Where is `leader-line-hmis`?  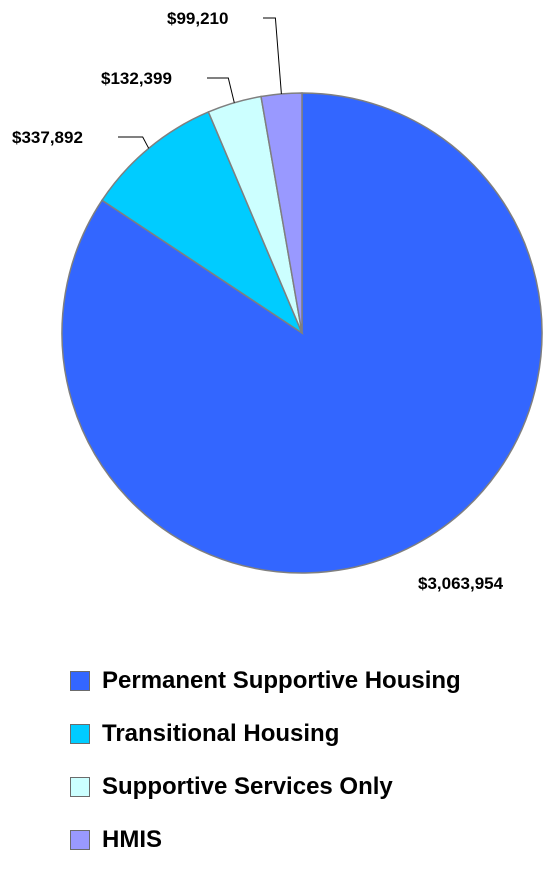 leader-line-hmis is located at coordinates (272, 55).